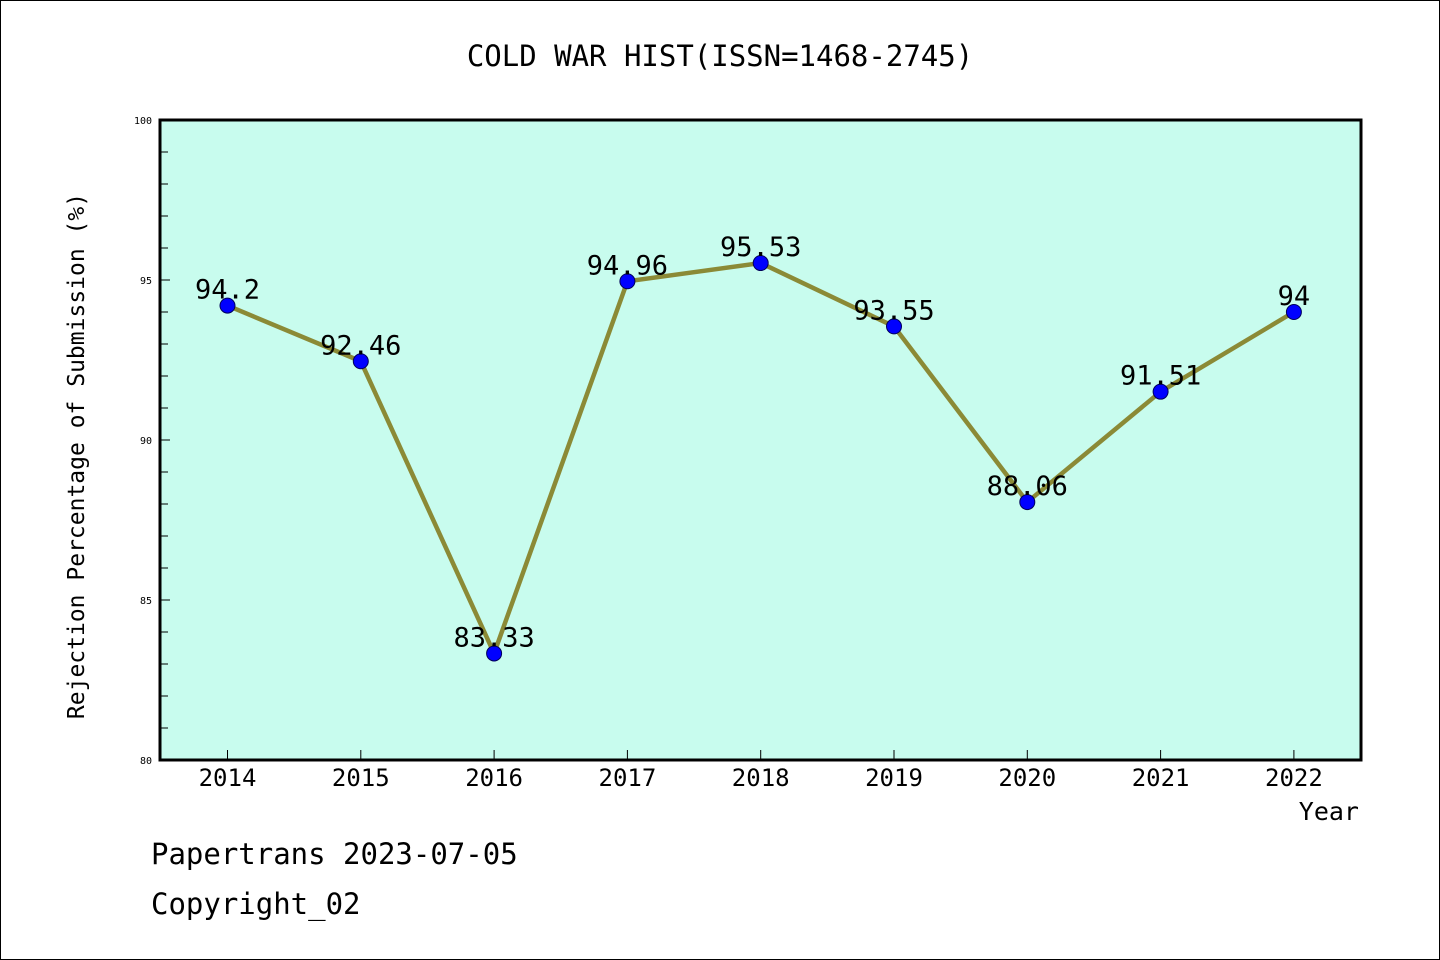  I want to click on x-tick-label: 2019, so click(894, 778).